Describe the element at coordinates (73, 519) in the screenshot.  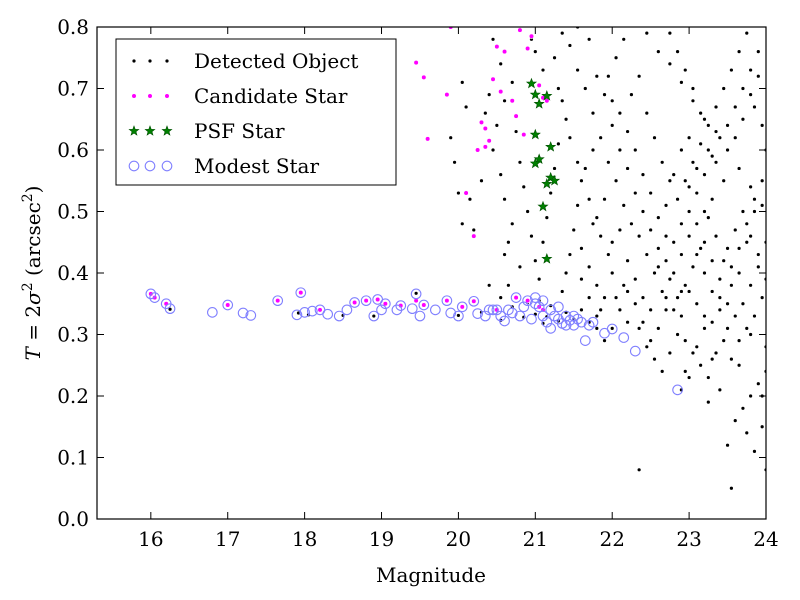
I see `y-tick-label: 0.0` at that location.